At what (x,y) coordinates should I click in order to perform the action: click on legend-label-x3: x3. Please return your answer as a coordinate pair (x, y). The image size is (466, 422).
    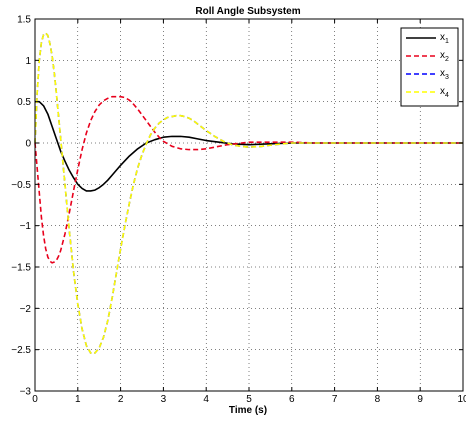
    Looking at the image, I should click on (444, 74).